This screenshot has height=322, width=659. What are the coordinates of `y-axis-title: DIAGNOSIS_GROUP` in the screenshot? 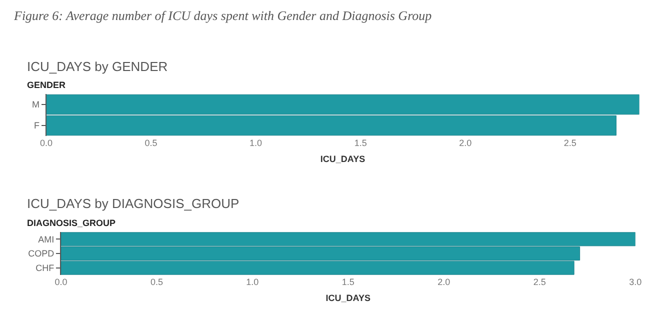 It's located at (71, 223).